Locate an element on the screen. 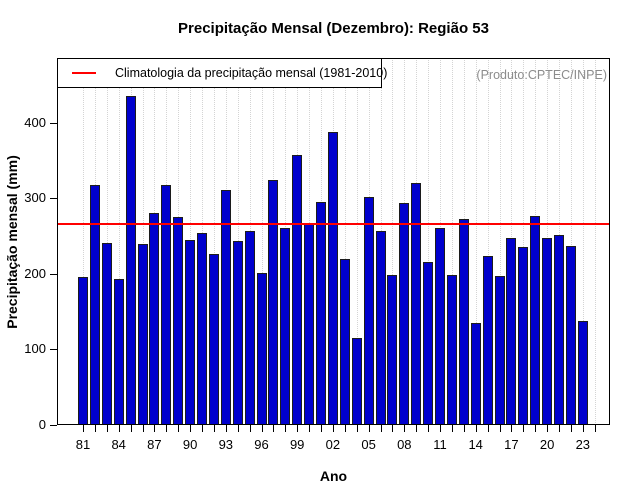  precipitation-bar-2023 is located at coordinates (582, 373).